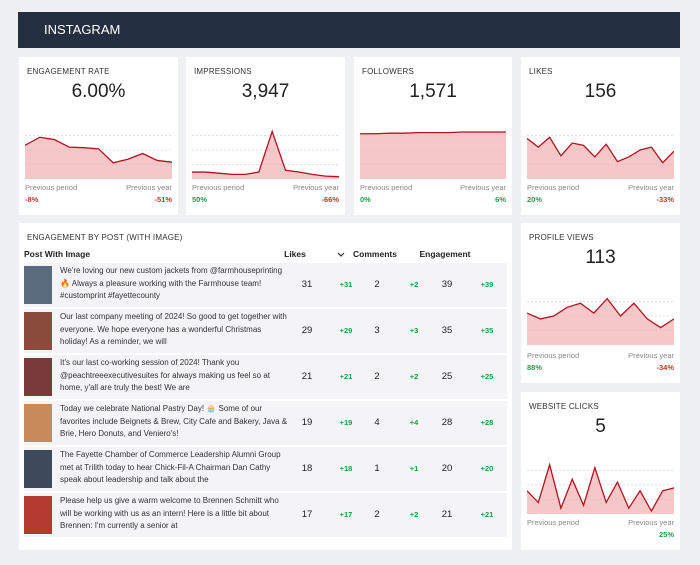 Image resolution: width=700 pixels, height=565 pixels. Describe the element at coordinates (564, 406) in the screenshot. I see `metric-label: WEBSITE CLICKS` at that location.